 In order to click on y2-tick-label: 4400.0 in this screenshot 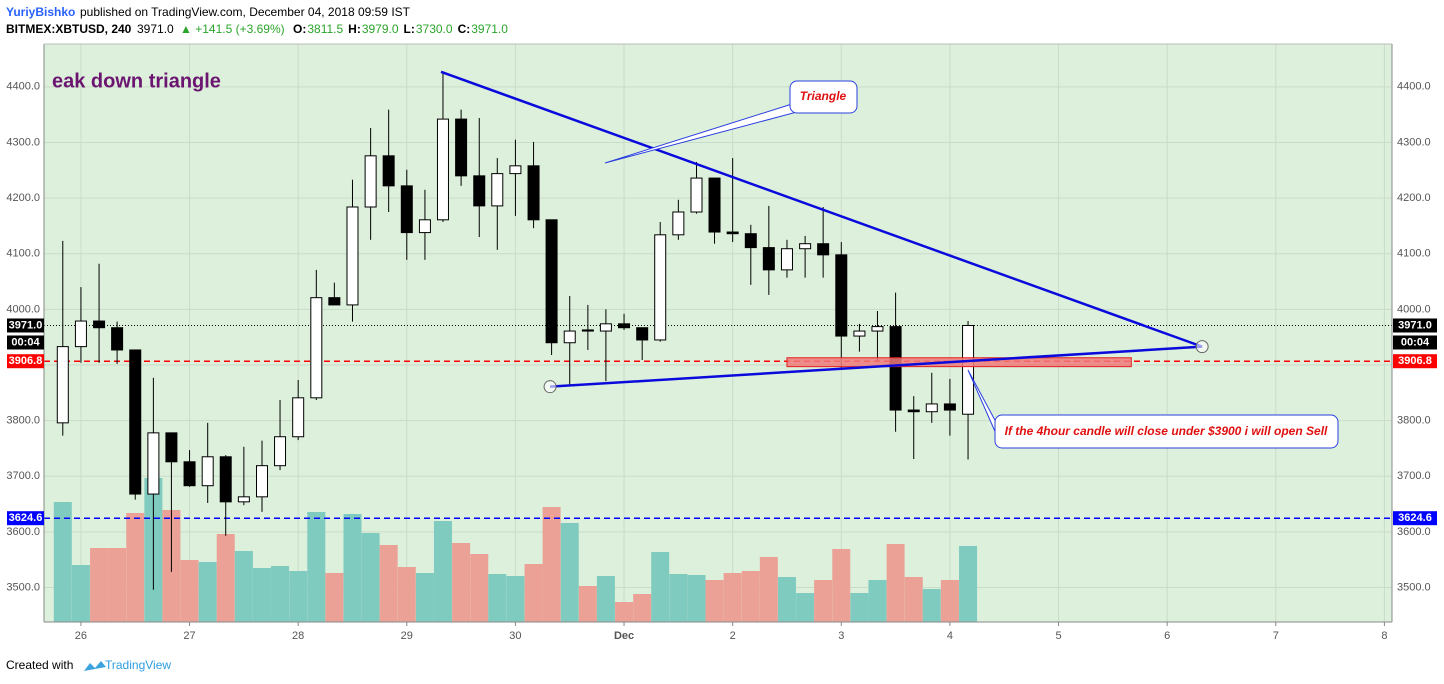, I will do `click(1414, 87)`.